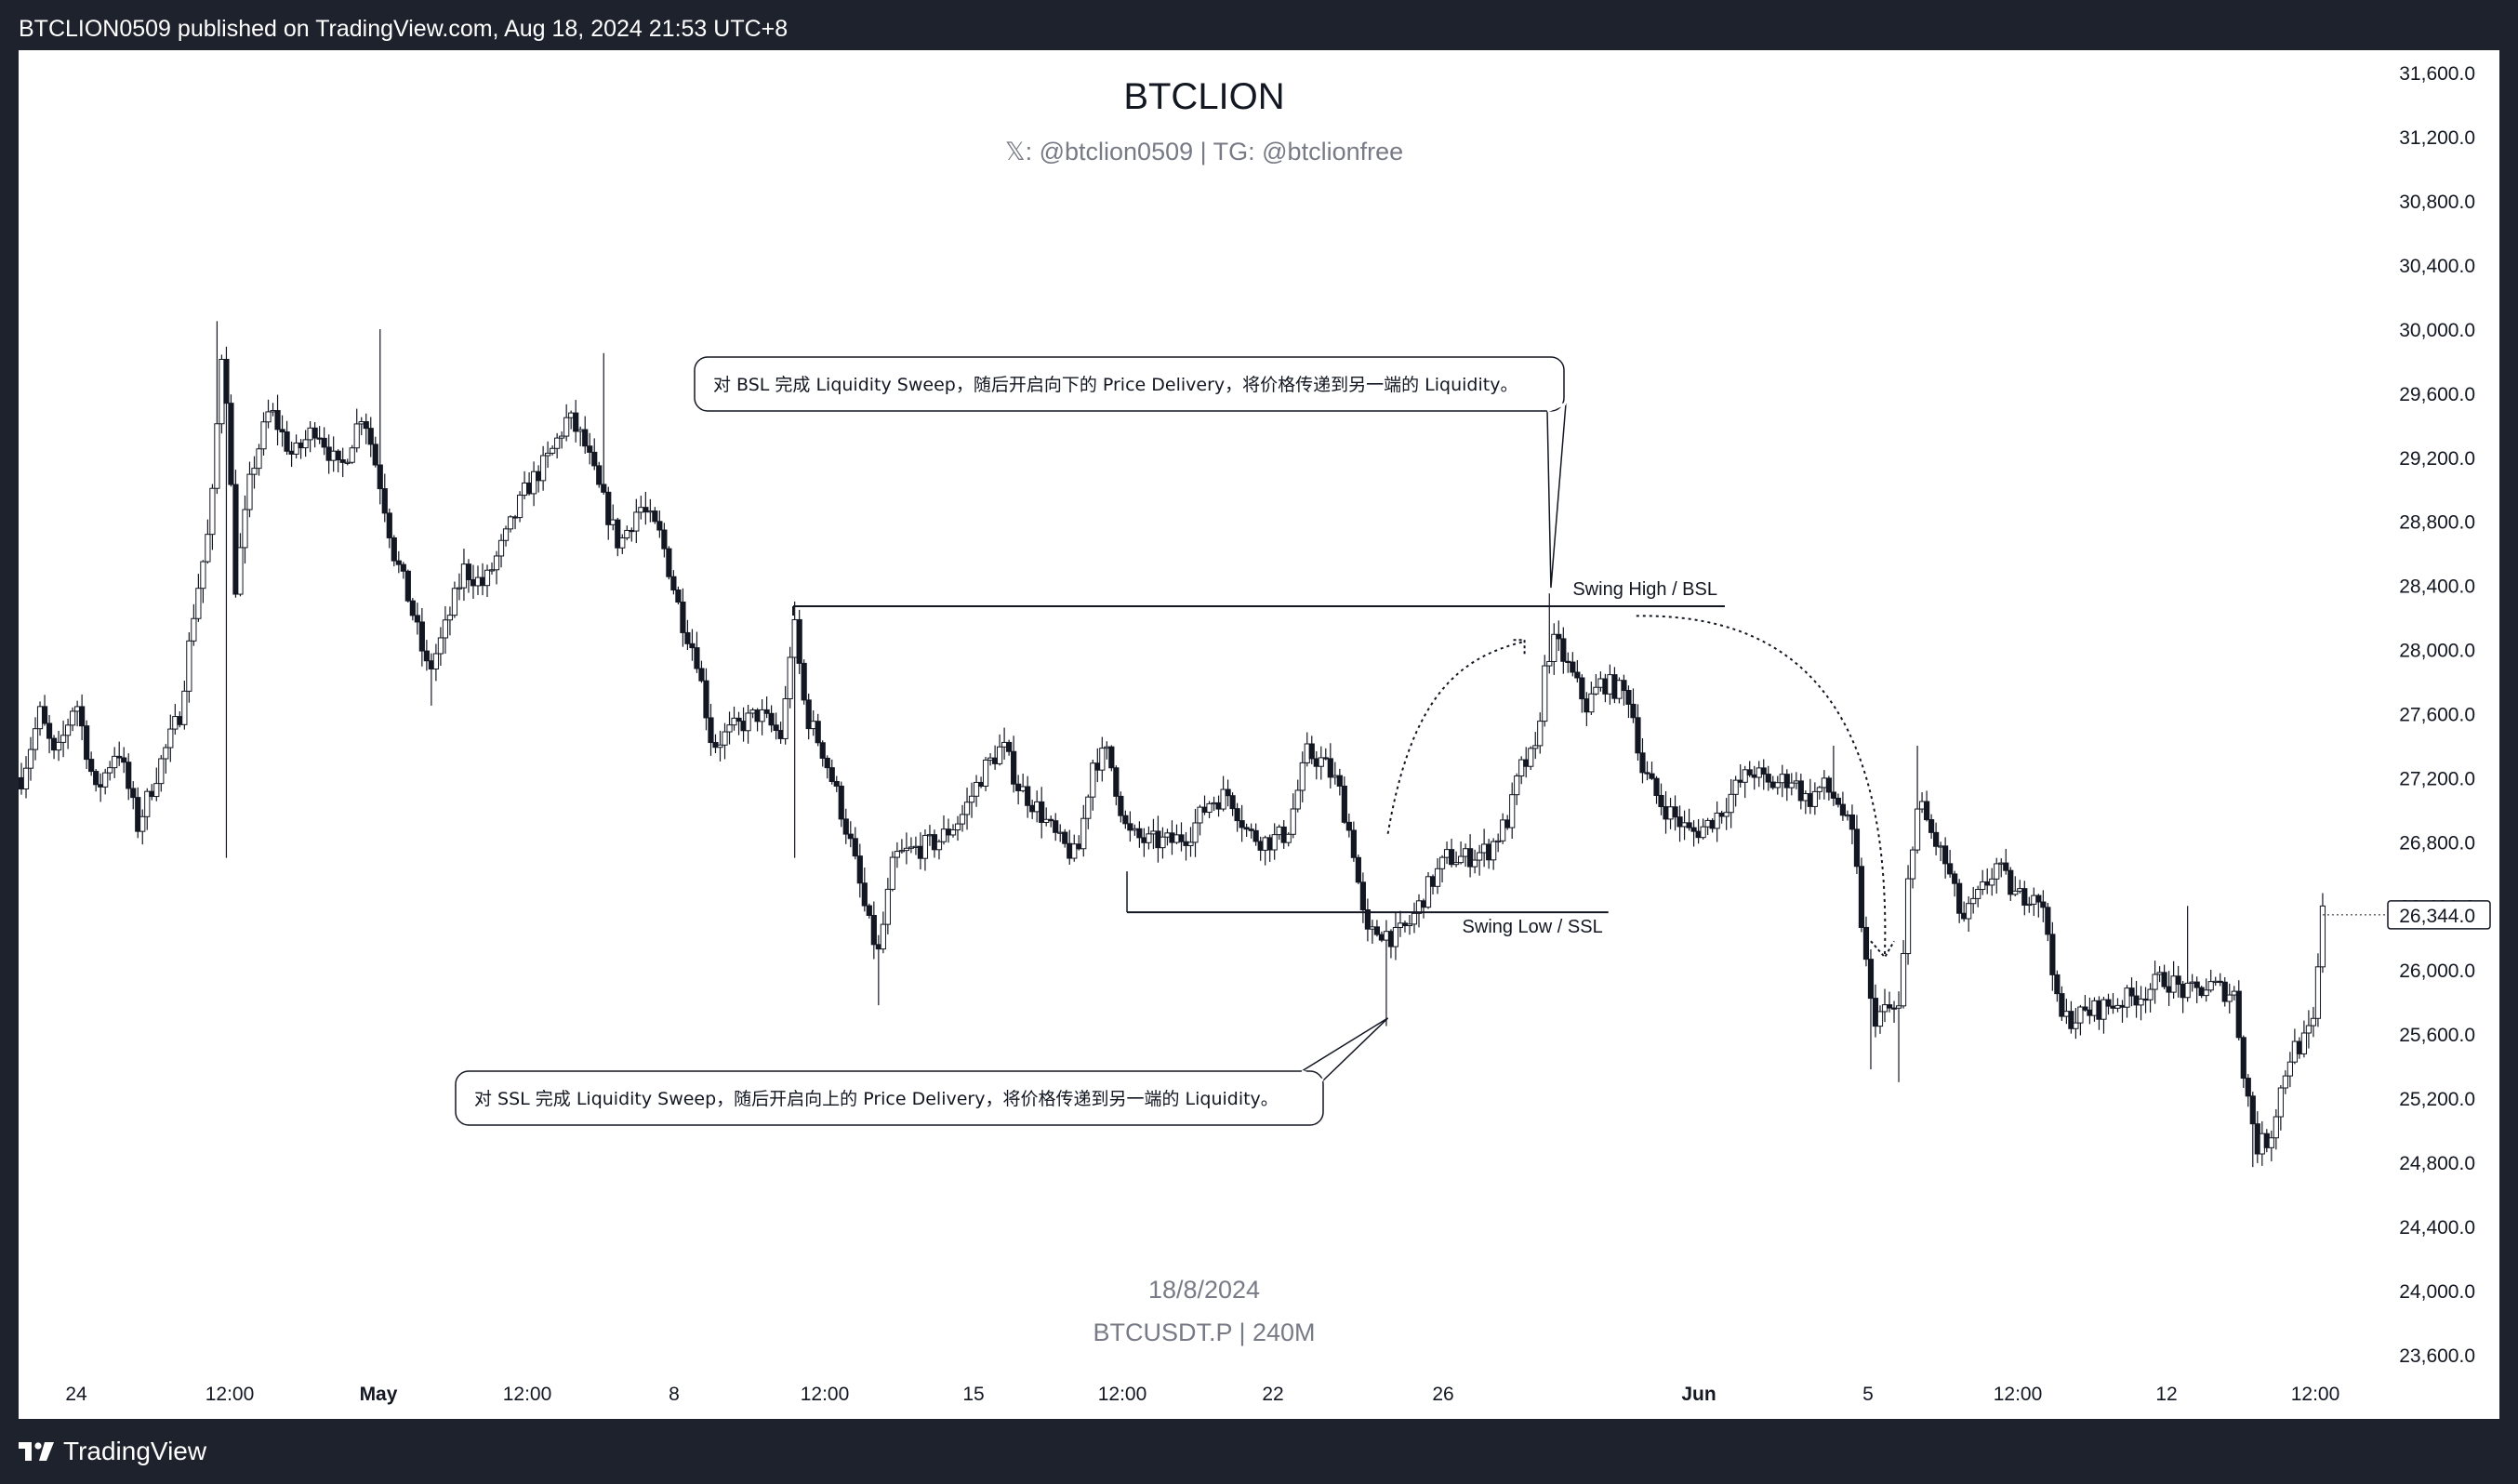  I want to click on last-price-label: 26,344.0, so click(2437, 916).